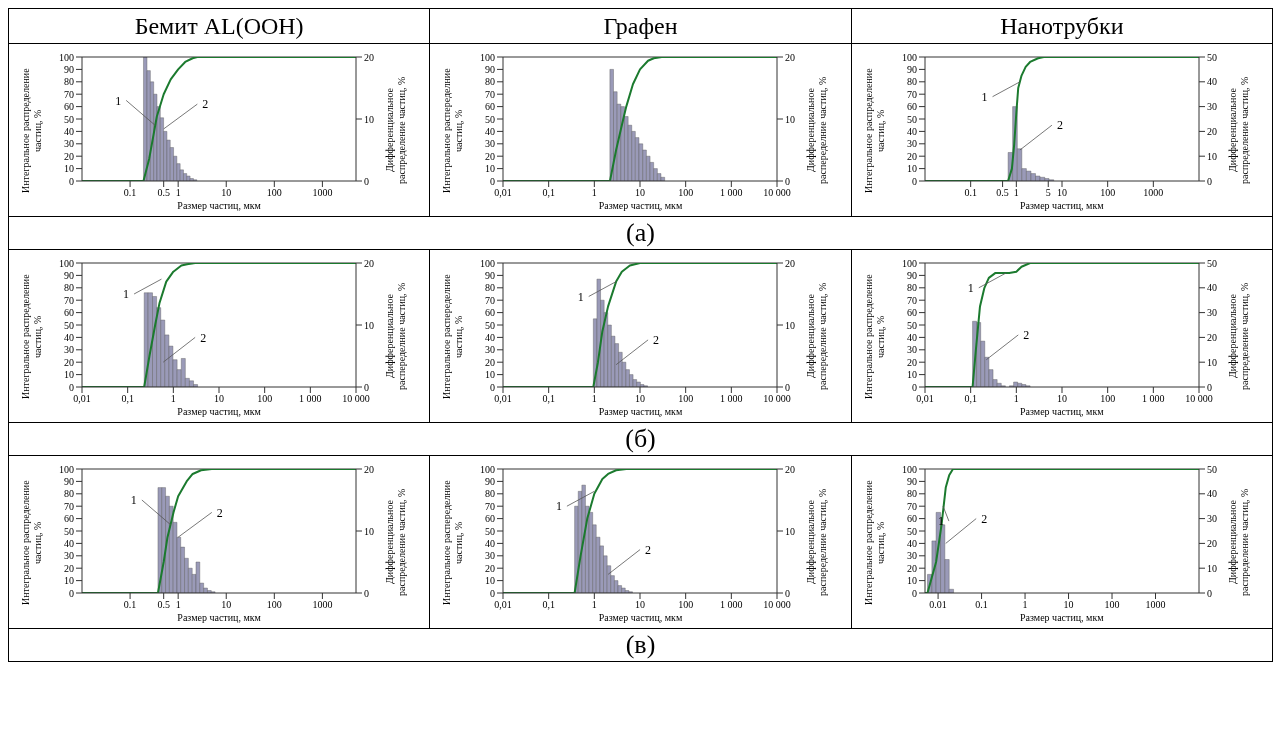 The image size is (1285, 749). I want to click on y2-tick-label: 30, so click(1211, 107).